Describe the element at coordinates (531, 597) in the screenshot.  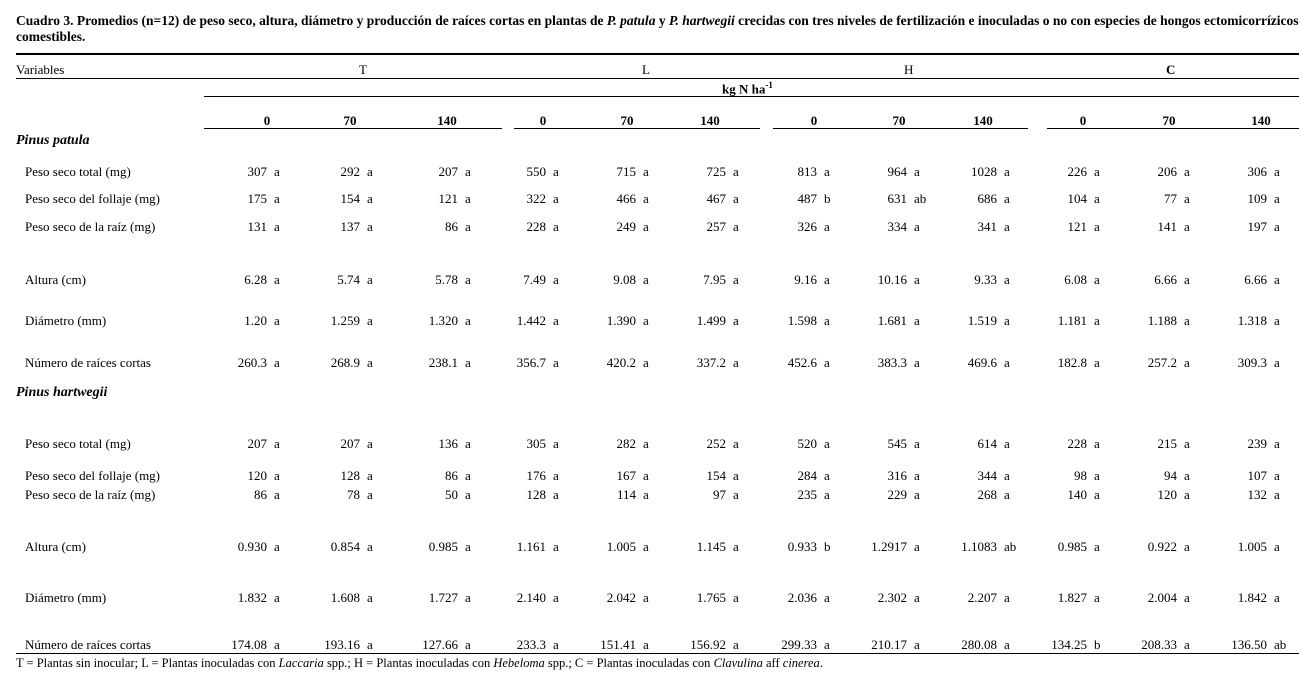
I see `cell-value: 2.140` at that location.